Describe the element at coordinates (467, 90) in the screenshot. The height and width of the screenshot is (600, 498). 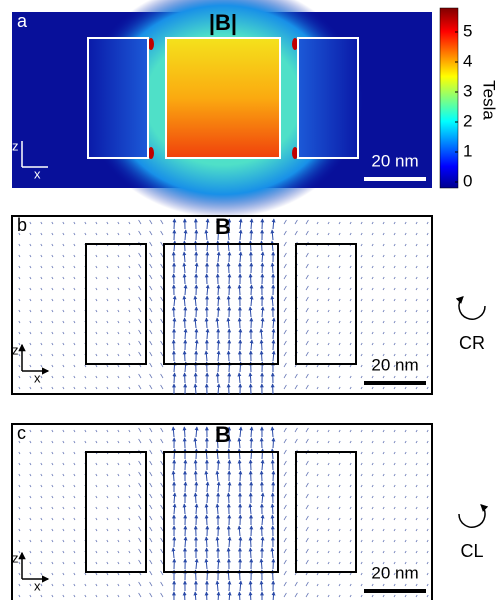
I see `colorbar-tick-label: 3` at that location.